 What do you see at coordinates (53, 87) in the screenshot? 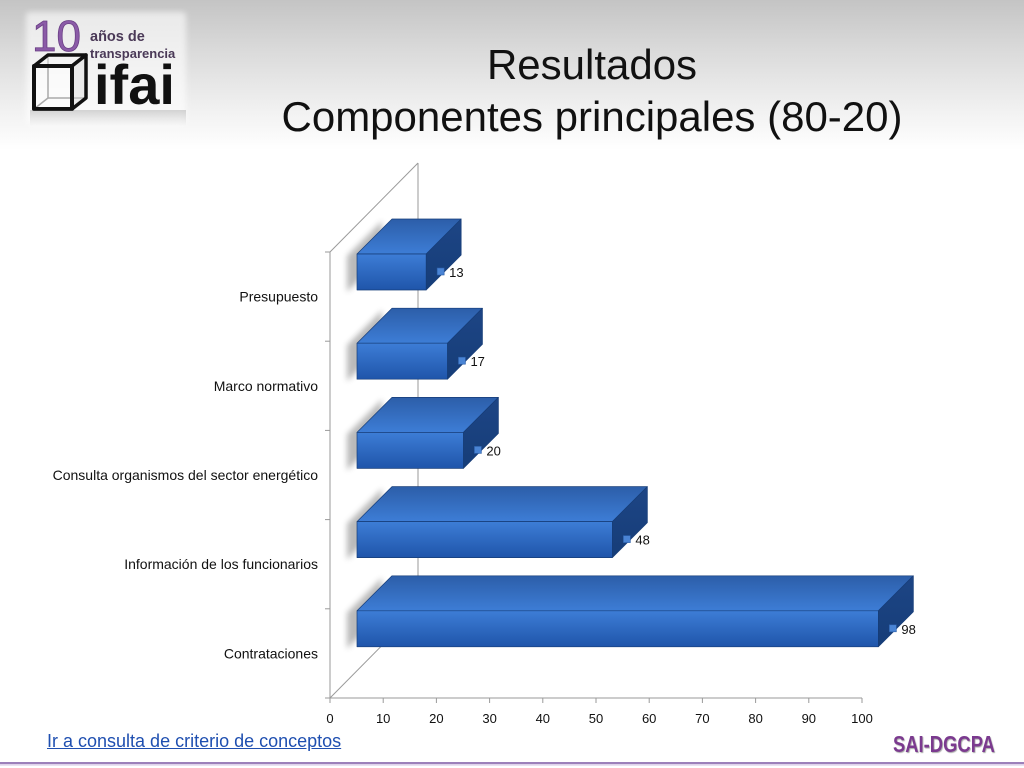
I see `box-icon-front` at bounding box center [53, 87].